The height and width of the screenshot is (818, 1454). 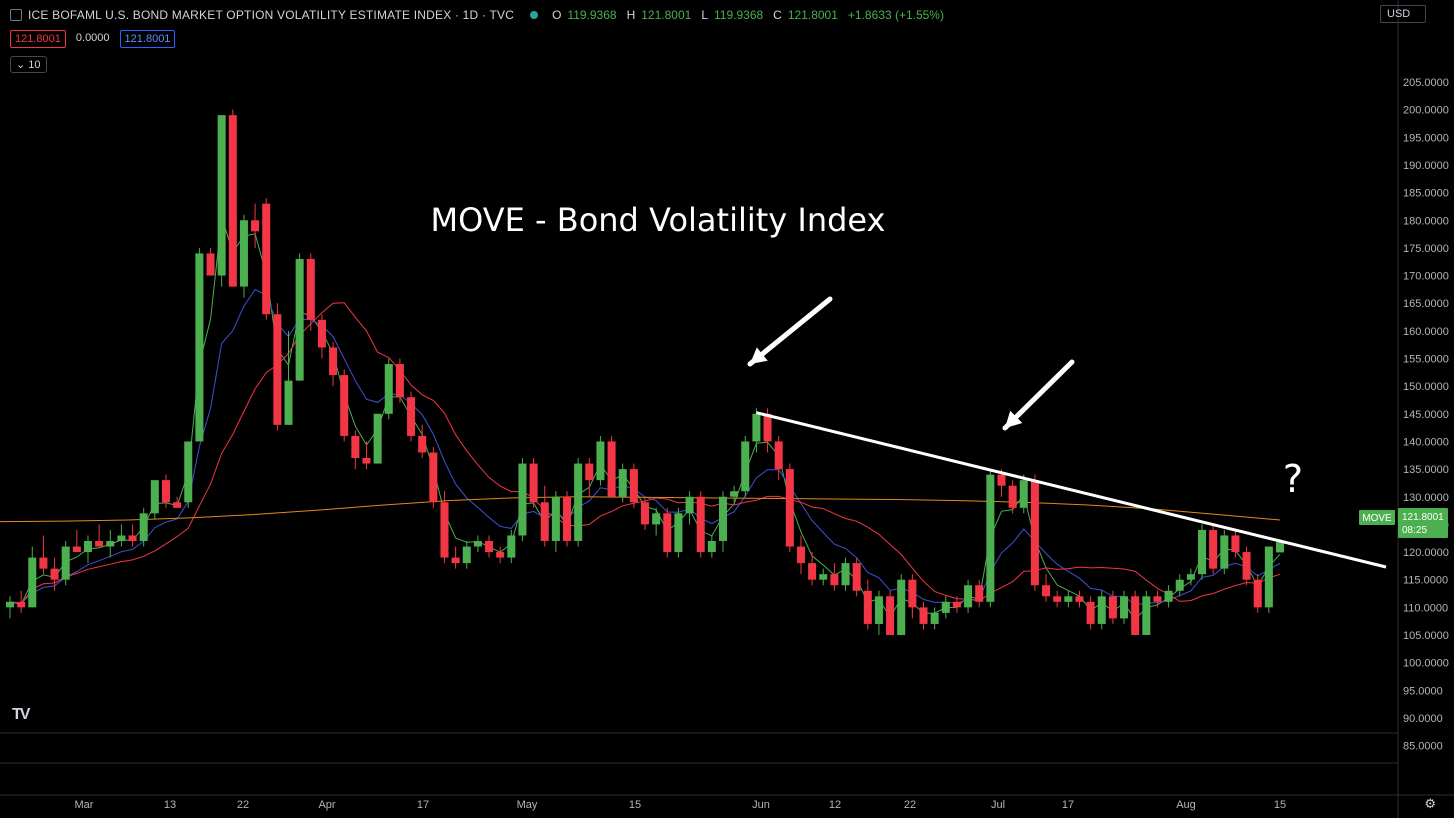 What do you see at coordinates (1426, 387) in the screenshot?
I see `price-tick-label: 150.0000` at bounding box center [1426, 387].